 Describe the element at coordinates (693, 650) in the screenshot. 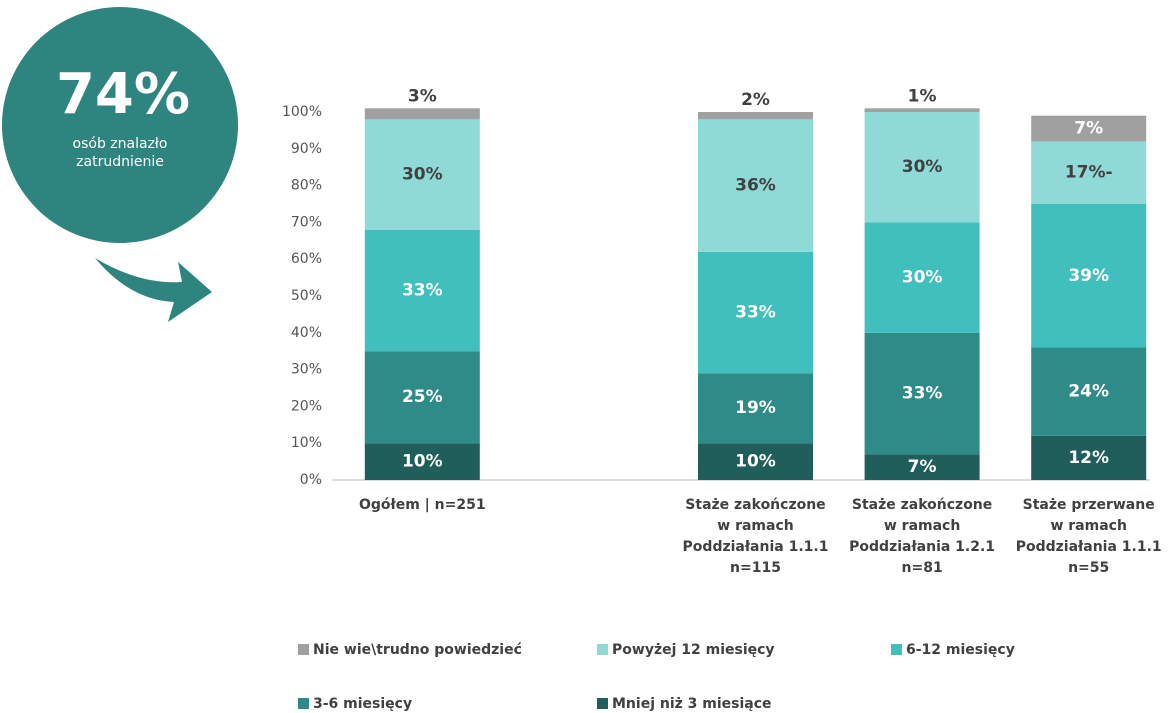

I see `legend-label: Powyżej 12 miesięcy` at that location.